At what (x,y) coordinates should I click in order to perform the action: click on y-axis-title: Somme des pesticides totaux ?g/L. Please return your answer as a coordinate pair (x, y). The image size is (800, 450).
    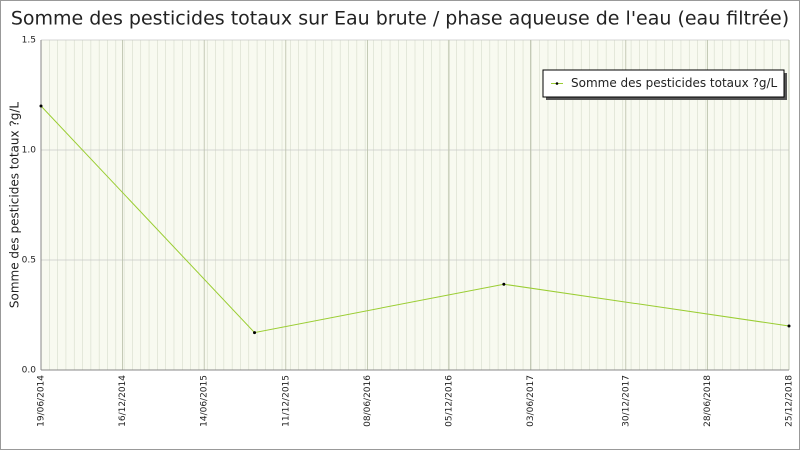
    Looking at the image, I should click on (15, 205).